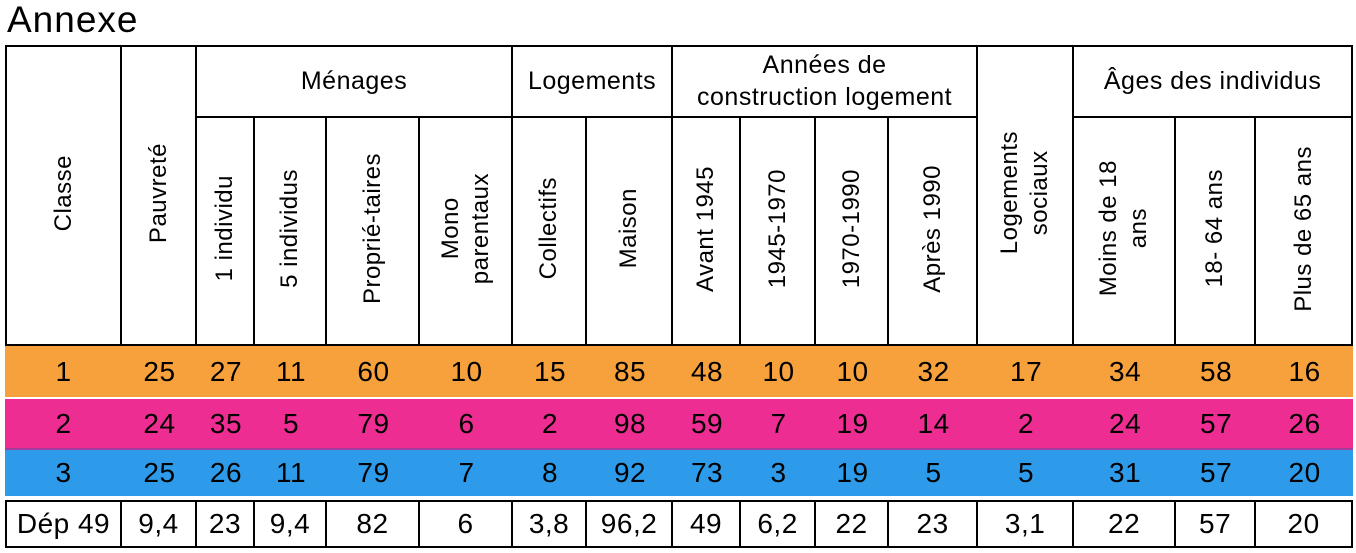 The width and height of the screenshot is (1356, 553). What do you see at coordinates (1109, 228) in the screenshot?
I see `moins-18-line1: Moins de 18` at bounding box center [1109, 228].